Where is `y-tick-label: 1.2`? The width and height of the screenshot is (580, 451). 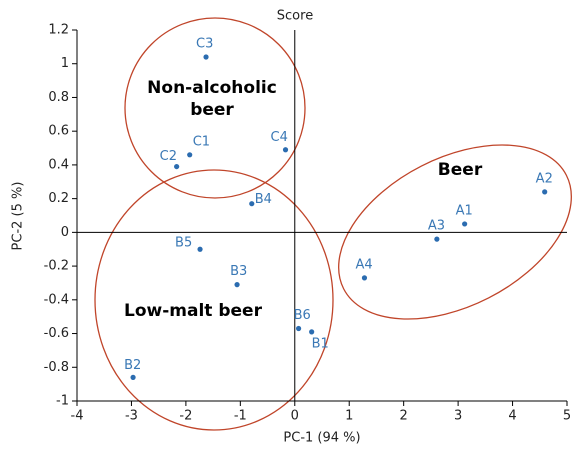
y-tick-label: 1.2 is located at coordinates (58, 30).